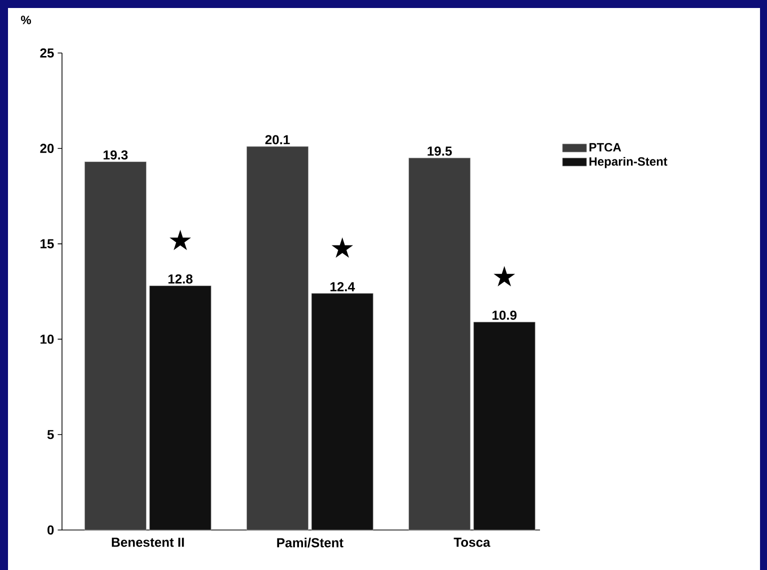 The width and height of the screenshot is (767, 570). I want to click on data-label: 19.3, so click(116, 155).